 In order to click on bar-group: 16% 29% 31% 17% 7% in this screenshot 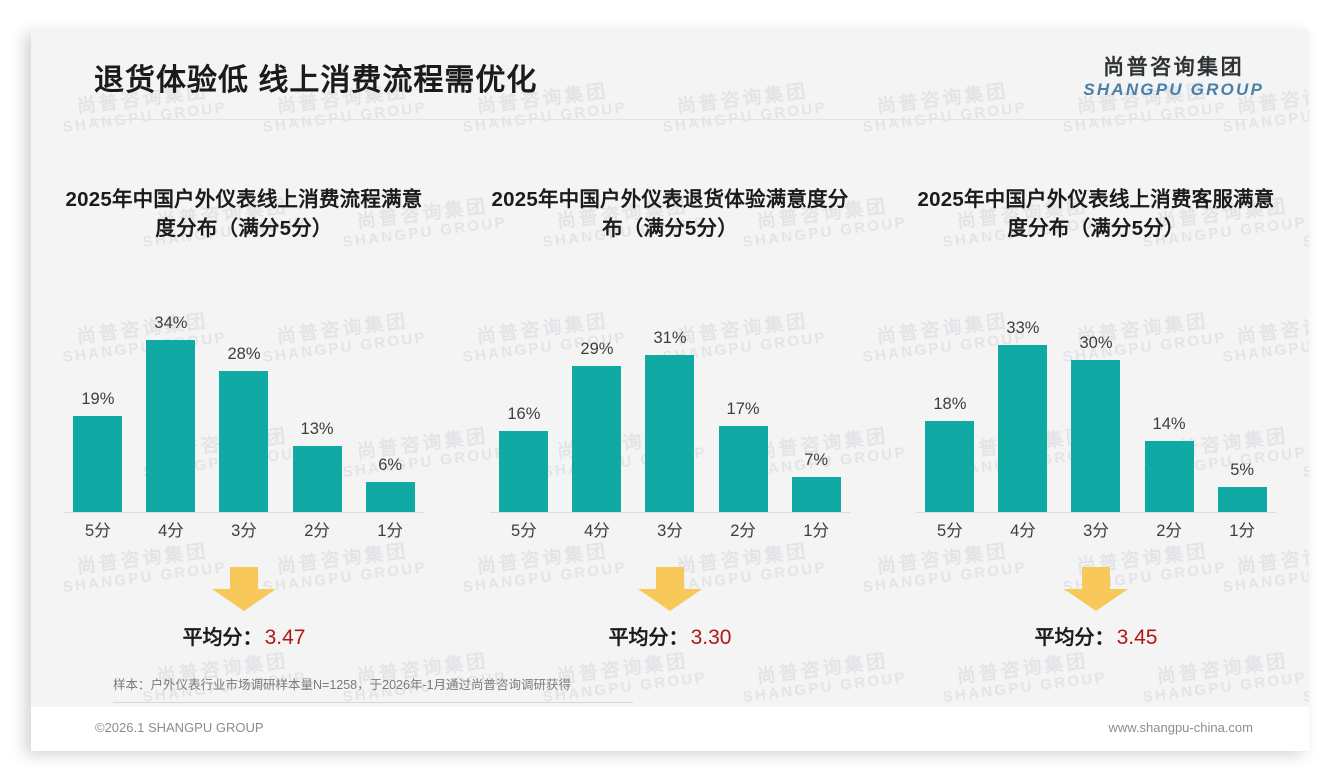, I will do `click(670, 396)`.